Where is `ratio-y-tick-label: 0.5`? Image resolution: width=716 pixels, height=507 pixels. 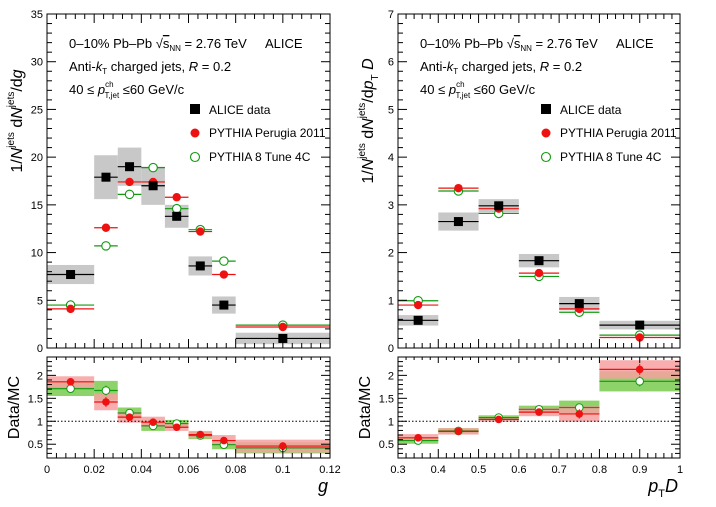
ratio-y-tick-label: 0.5 is located at coordinates (386, 445).